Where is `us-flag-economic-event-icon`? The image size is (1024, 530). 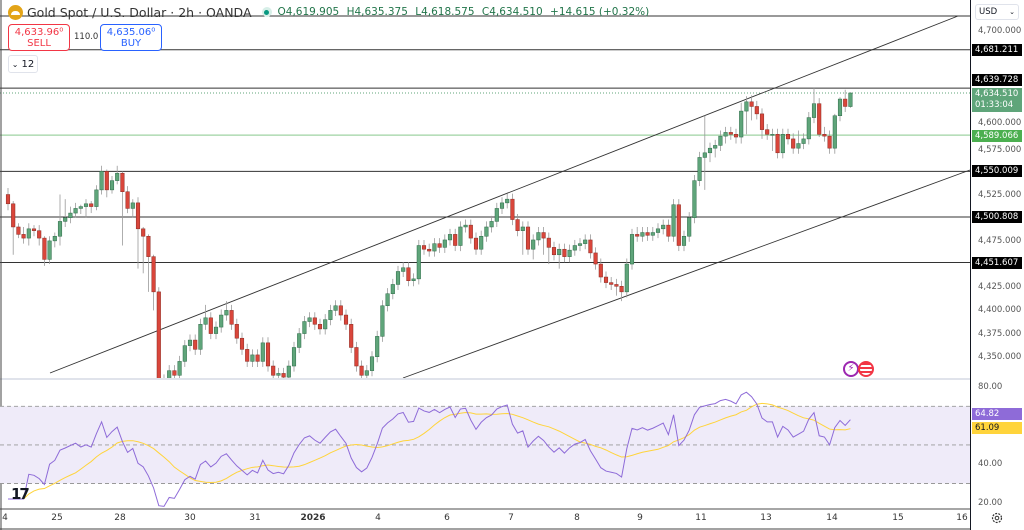
us-flag-economic-event-icon is located at coordinates (866, 369).